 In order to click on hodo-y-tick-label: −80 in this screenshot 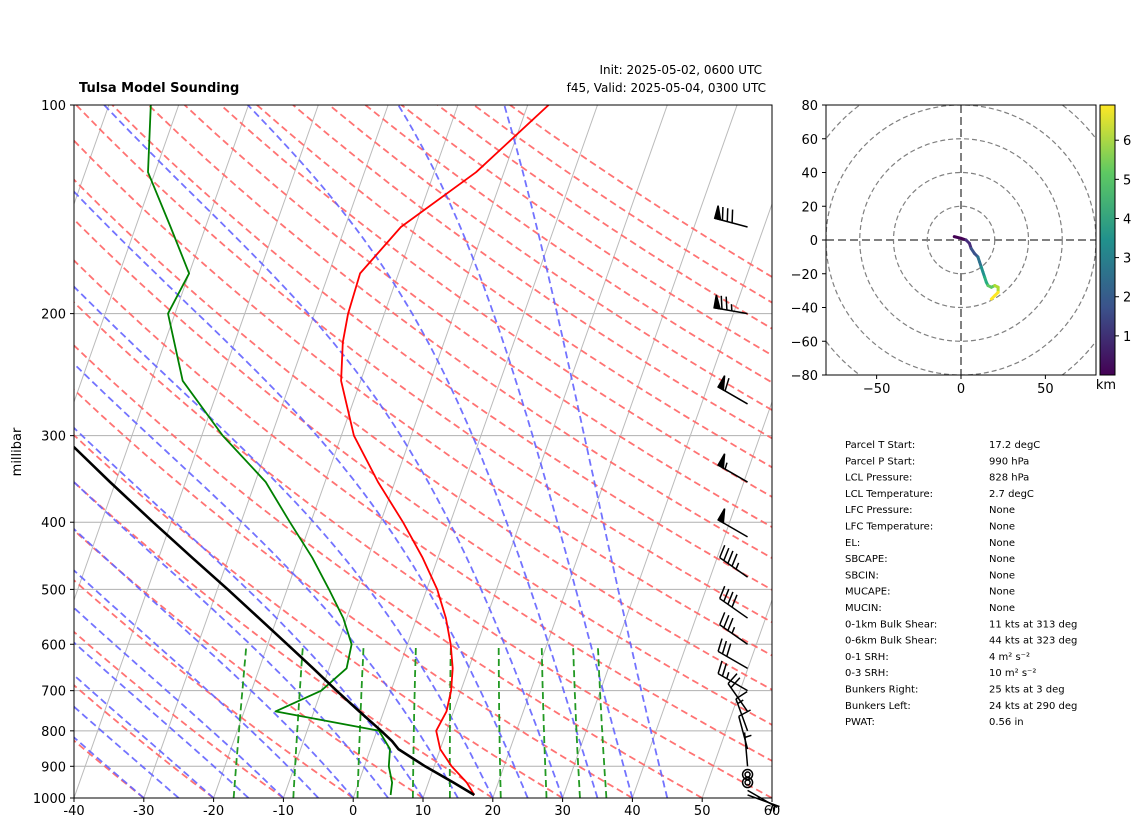, I will do `click(804, 376)`.